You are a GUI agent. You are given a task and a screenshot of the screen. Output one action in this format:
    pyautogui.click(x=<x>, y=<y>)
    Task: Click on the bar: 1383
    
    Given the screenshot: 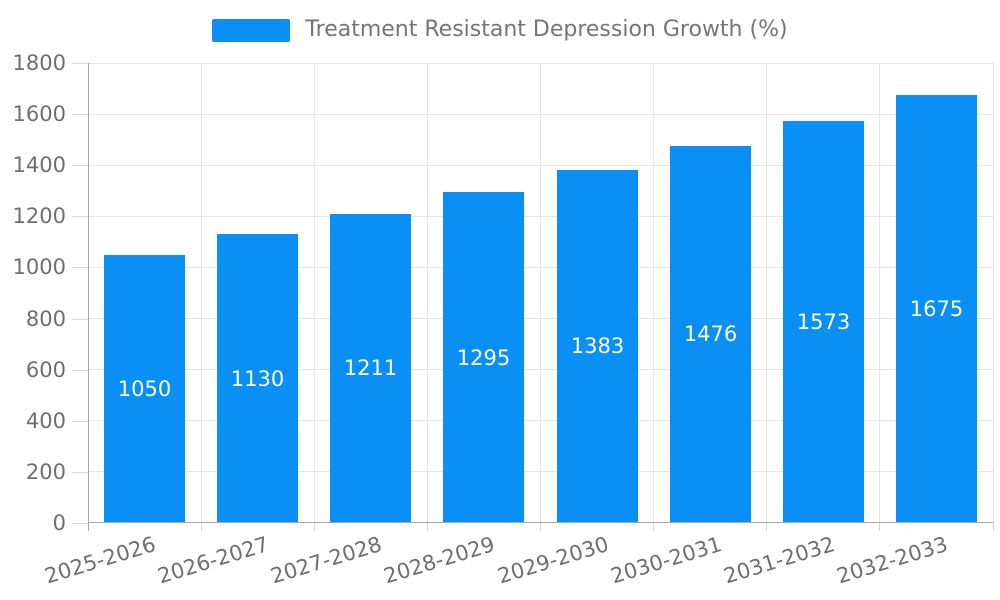 What is the action you would take?
    pyautogui.click(x=597, y=346)
    